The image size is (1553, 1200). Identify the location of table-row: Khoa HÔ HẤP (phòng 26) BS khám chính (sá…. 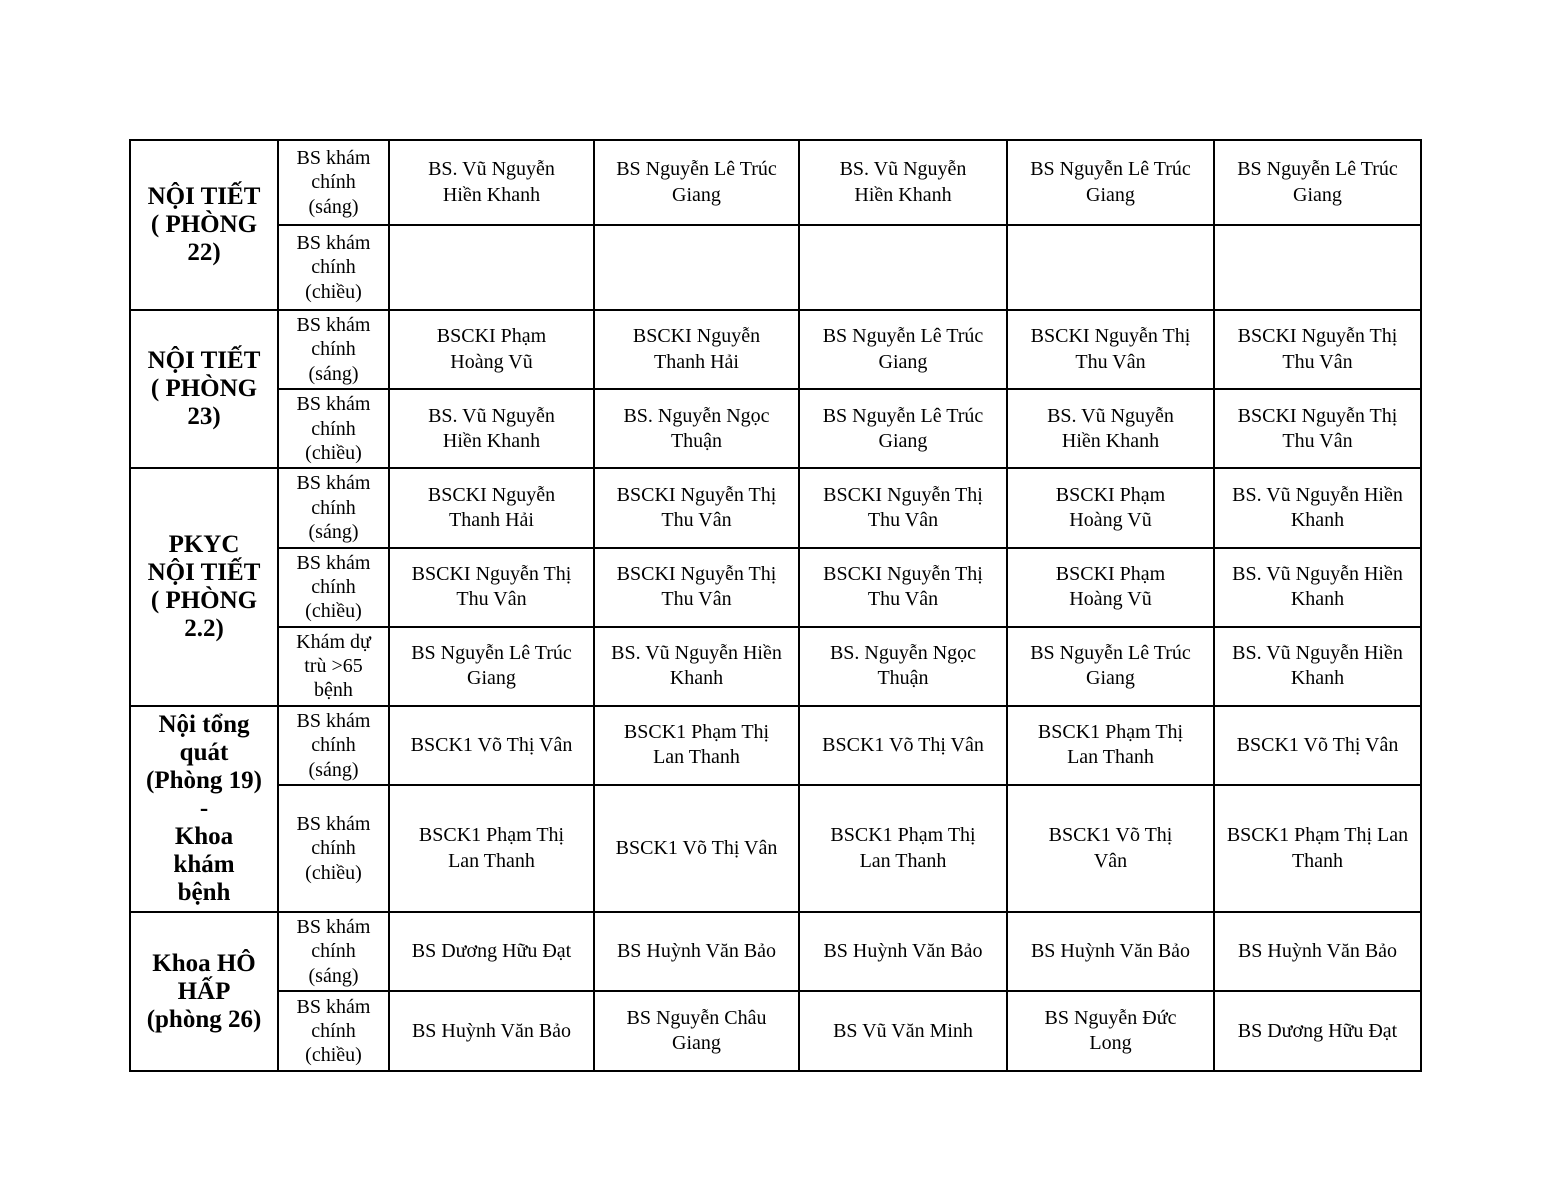
(775, 992).